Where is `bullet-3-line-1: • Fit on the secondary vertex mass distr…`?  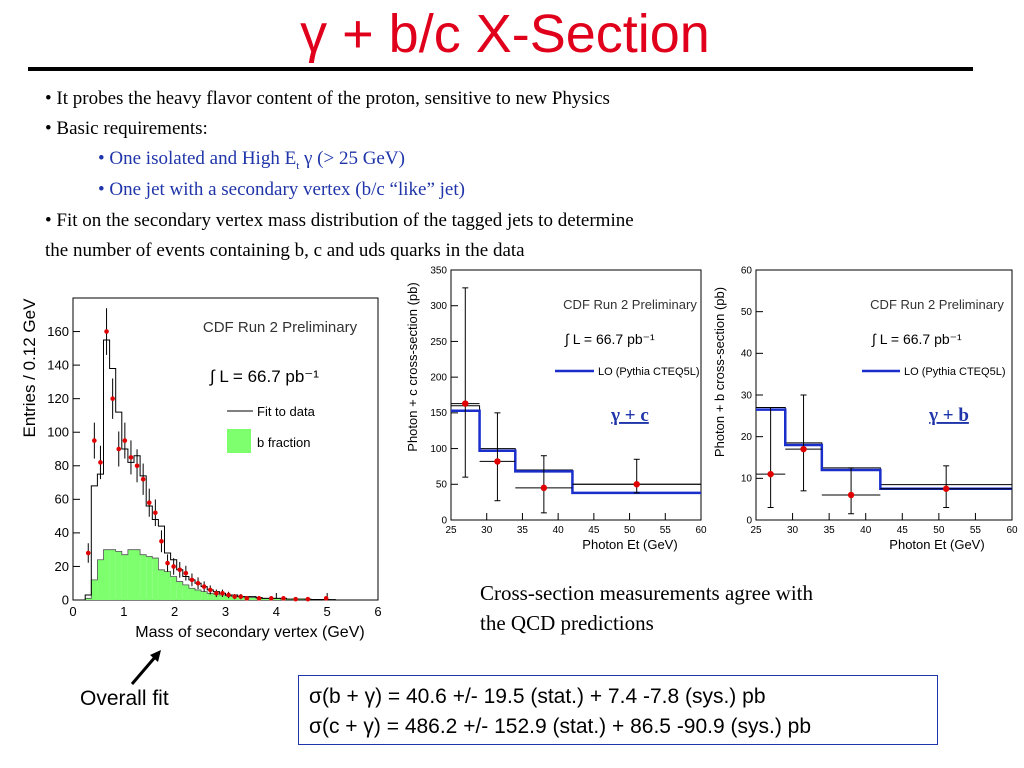 bullet-3-line-1: • Fit on the secondary vertex mass distr… is located at coordinates (339, 220).